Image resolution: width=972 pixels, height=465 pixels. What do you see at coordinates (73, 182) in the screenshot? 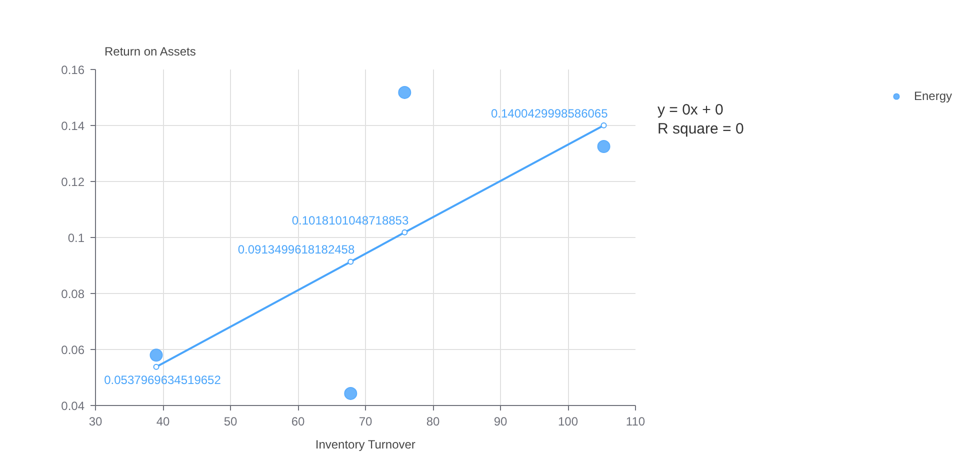
I see `y-tick-label: 0.12` at bounding box center [73, 182].